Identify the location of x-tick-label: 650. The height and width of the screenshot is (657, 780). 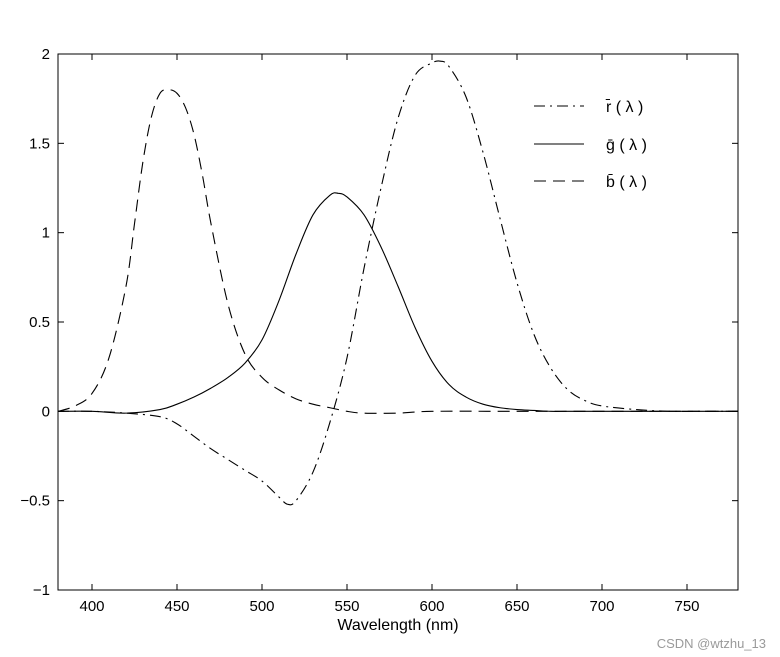
(516, 606).